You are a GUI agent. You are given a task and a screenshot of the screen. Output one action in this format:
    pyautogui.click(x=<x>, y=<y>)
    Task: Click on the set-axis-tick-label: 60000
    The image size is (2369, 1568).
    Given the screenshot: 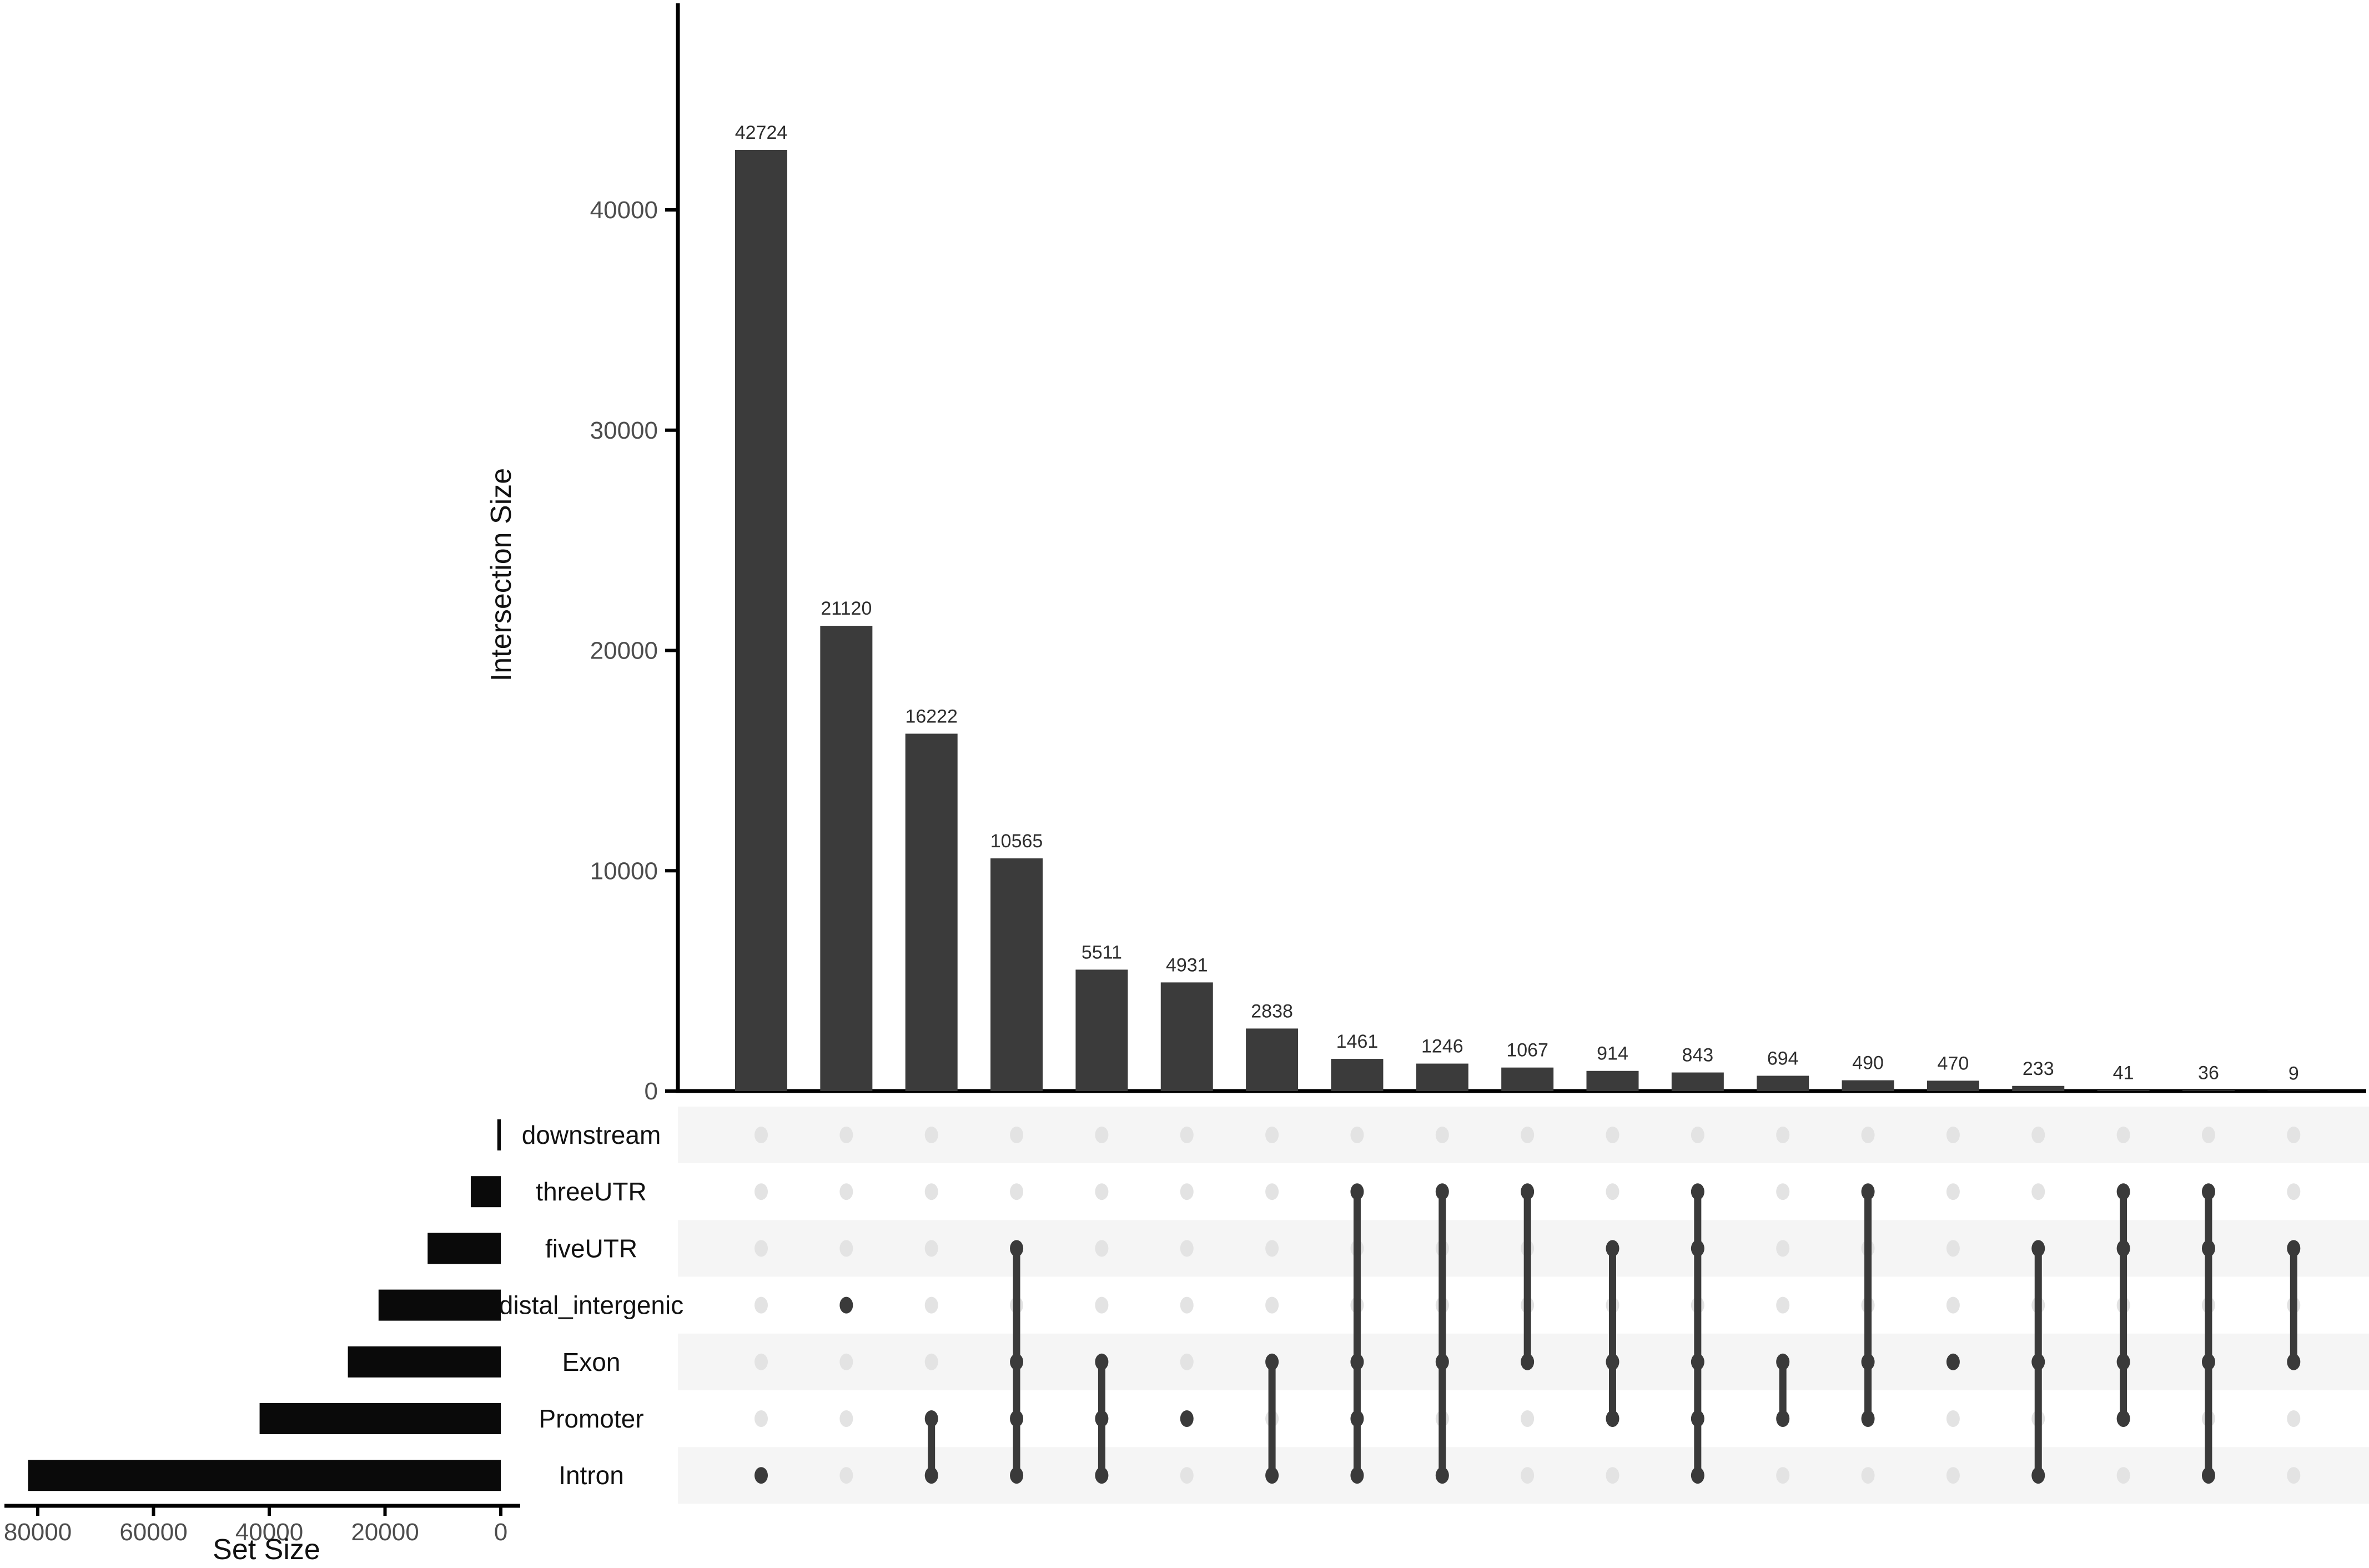 What is the action you would take?
    pyautogui.click(x=153, y=1532)
    